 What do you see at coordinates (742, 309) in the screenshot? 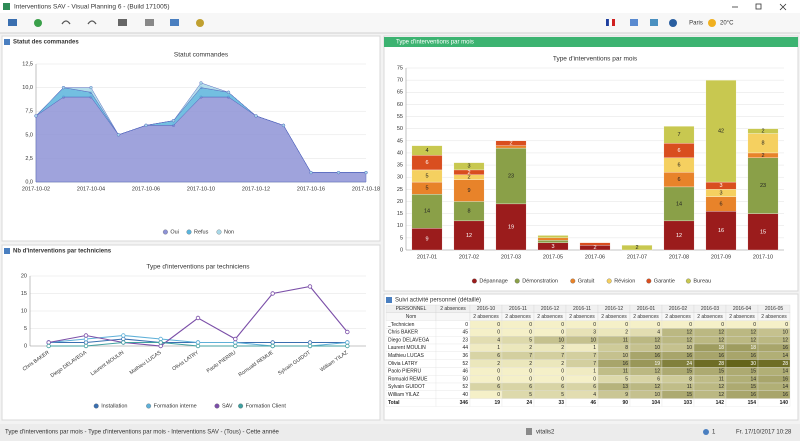
I see `header-text: 2016-04` at bounding box center [742, 309].